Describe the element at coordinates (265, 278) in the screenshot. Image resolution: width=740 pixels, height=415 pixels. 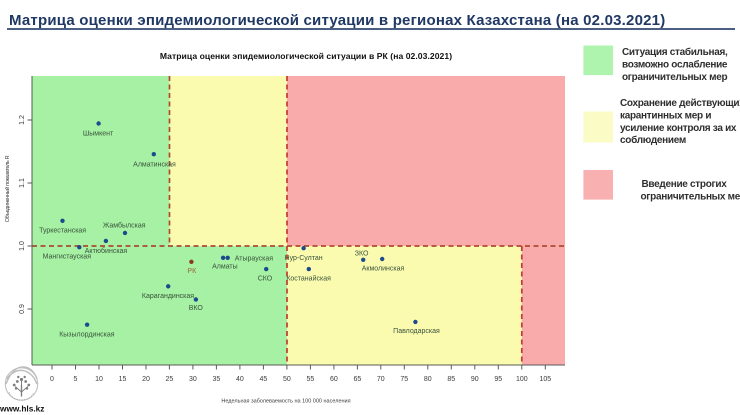
I see `svg-text: СКО` at that location.